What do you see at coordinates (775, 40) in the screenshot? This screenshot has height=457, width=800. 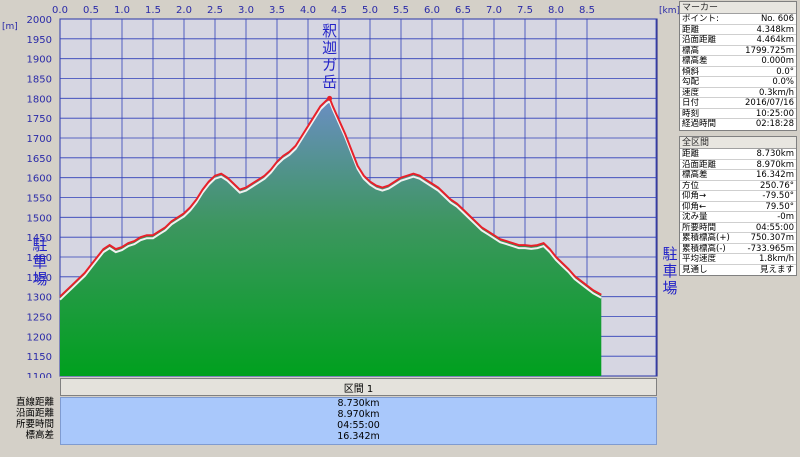 I see `panel-row-value: 4.464km` at bounding box center [775, 40].